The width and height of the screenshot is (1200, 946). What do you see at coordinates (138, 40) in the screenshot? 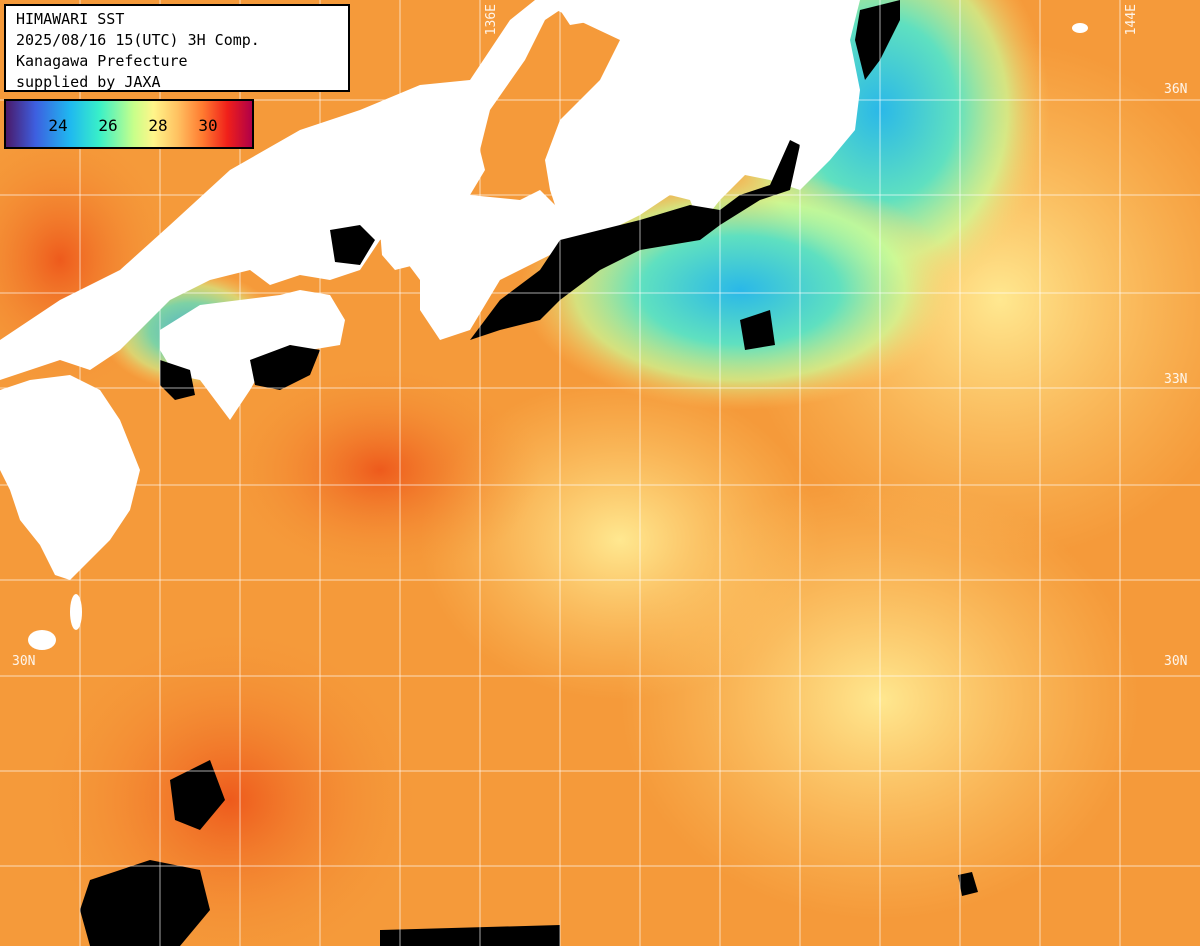
I see `title-datetime: 2025/08/16 15(UTC) 3H Comp.` at bounding box center [138, 40].